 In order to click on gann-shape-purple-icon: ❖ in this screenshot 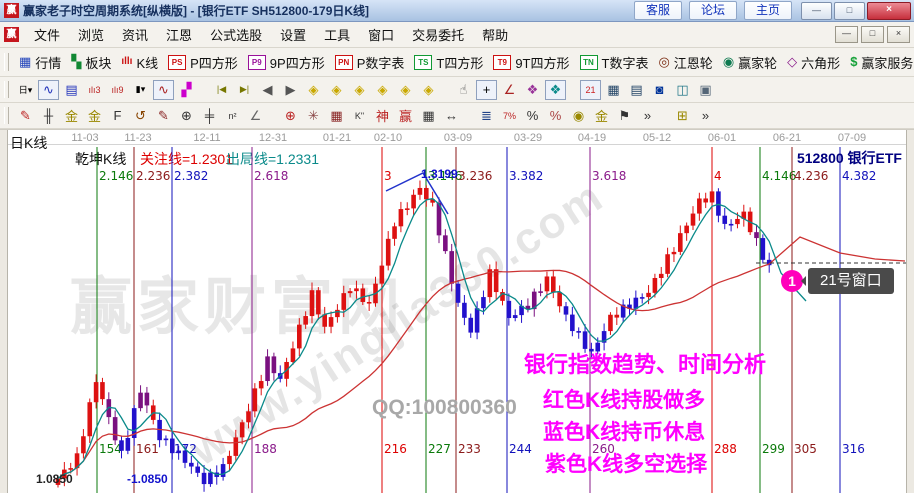, I will do `click(532, 89)`.